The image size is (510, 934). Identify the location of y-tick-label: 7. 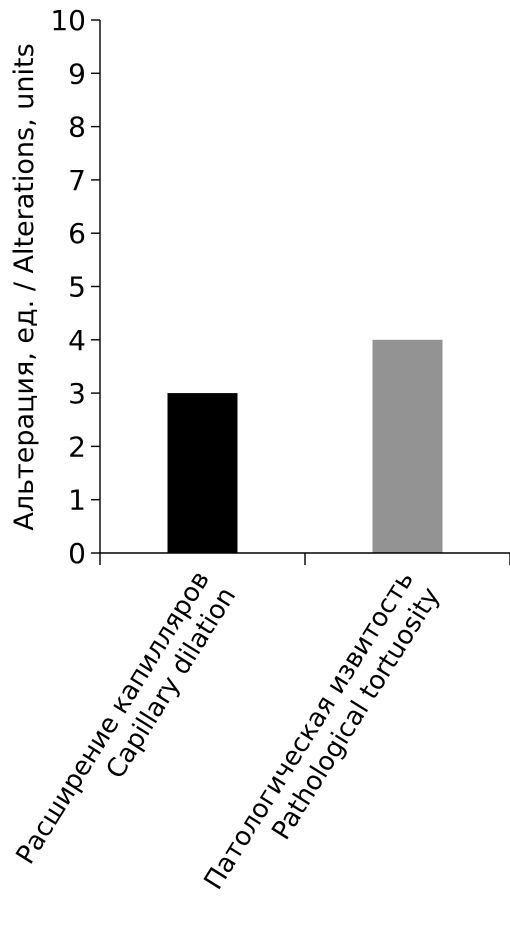
(77, 180).